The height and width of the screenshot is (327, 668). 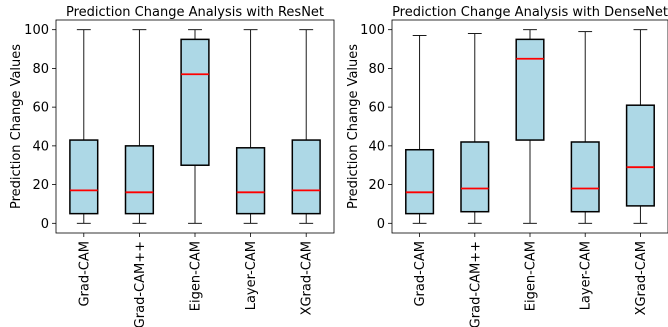 What do you see at coordinates (530, 12) in the screenshot?
I see `chart-title: Prediction Change Analysis with DenseNet` at bounding box center [530, 12].